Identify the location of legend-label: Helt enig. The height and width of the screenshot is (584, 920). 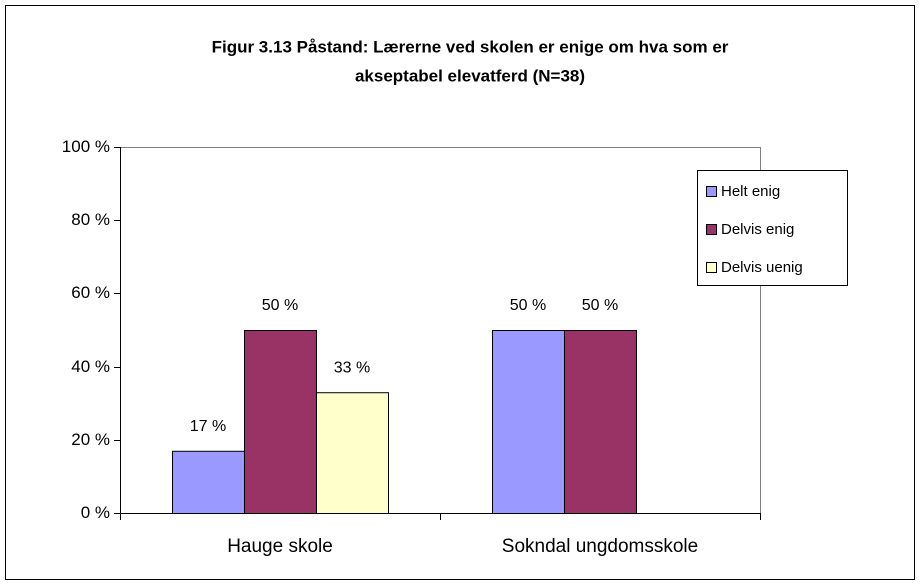
(750, 191).